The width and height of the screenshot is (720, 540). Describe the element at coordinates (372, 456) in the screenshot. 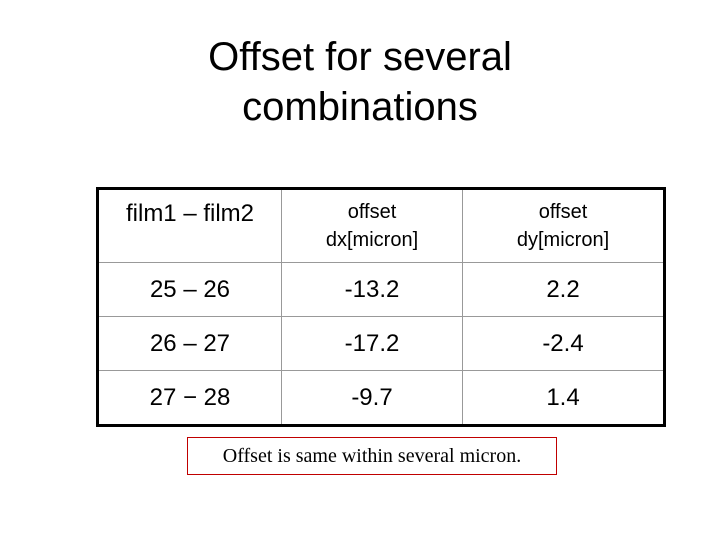

I see `note-box: Offset is same within several micron.` at that location.